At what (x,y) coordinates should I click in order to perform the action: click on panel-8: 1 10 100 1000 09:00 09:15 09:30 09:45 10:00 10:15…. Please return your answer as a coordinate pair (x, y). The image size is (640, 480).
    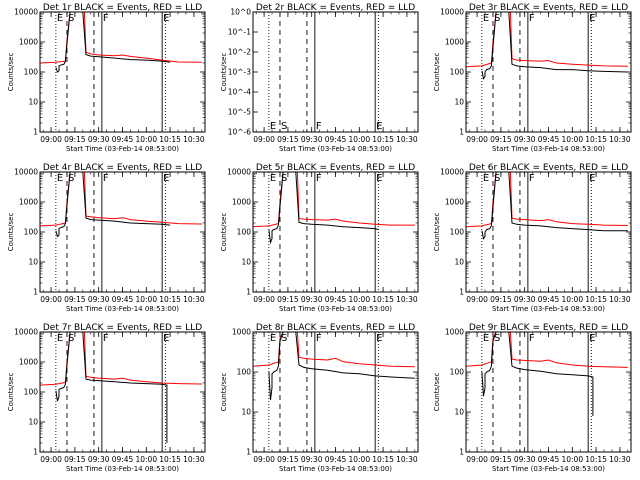
    Looking at the image, I should click on (319, 398).